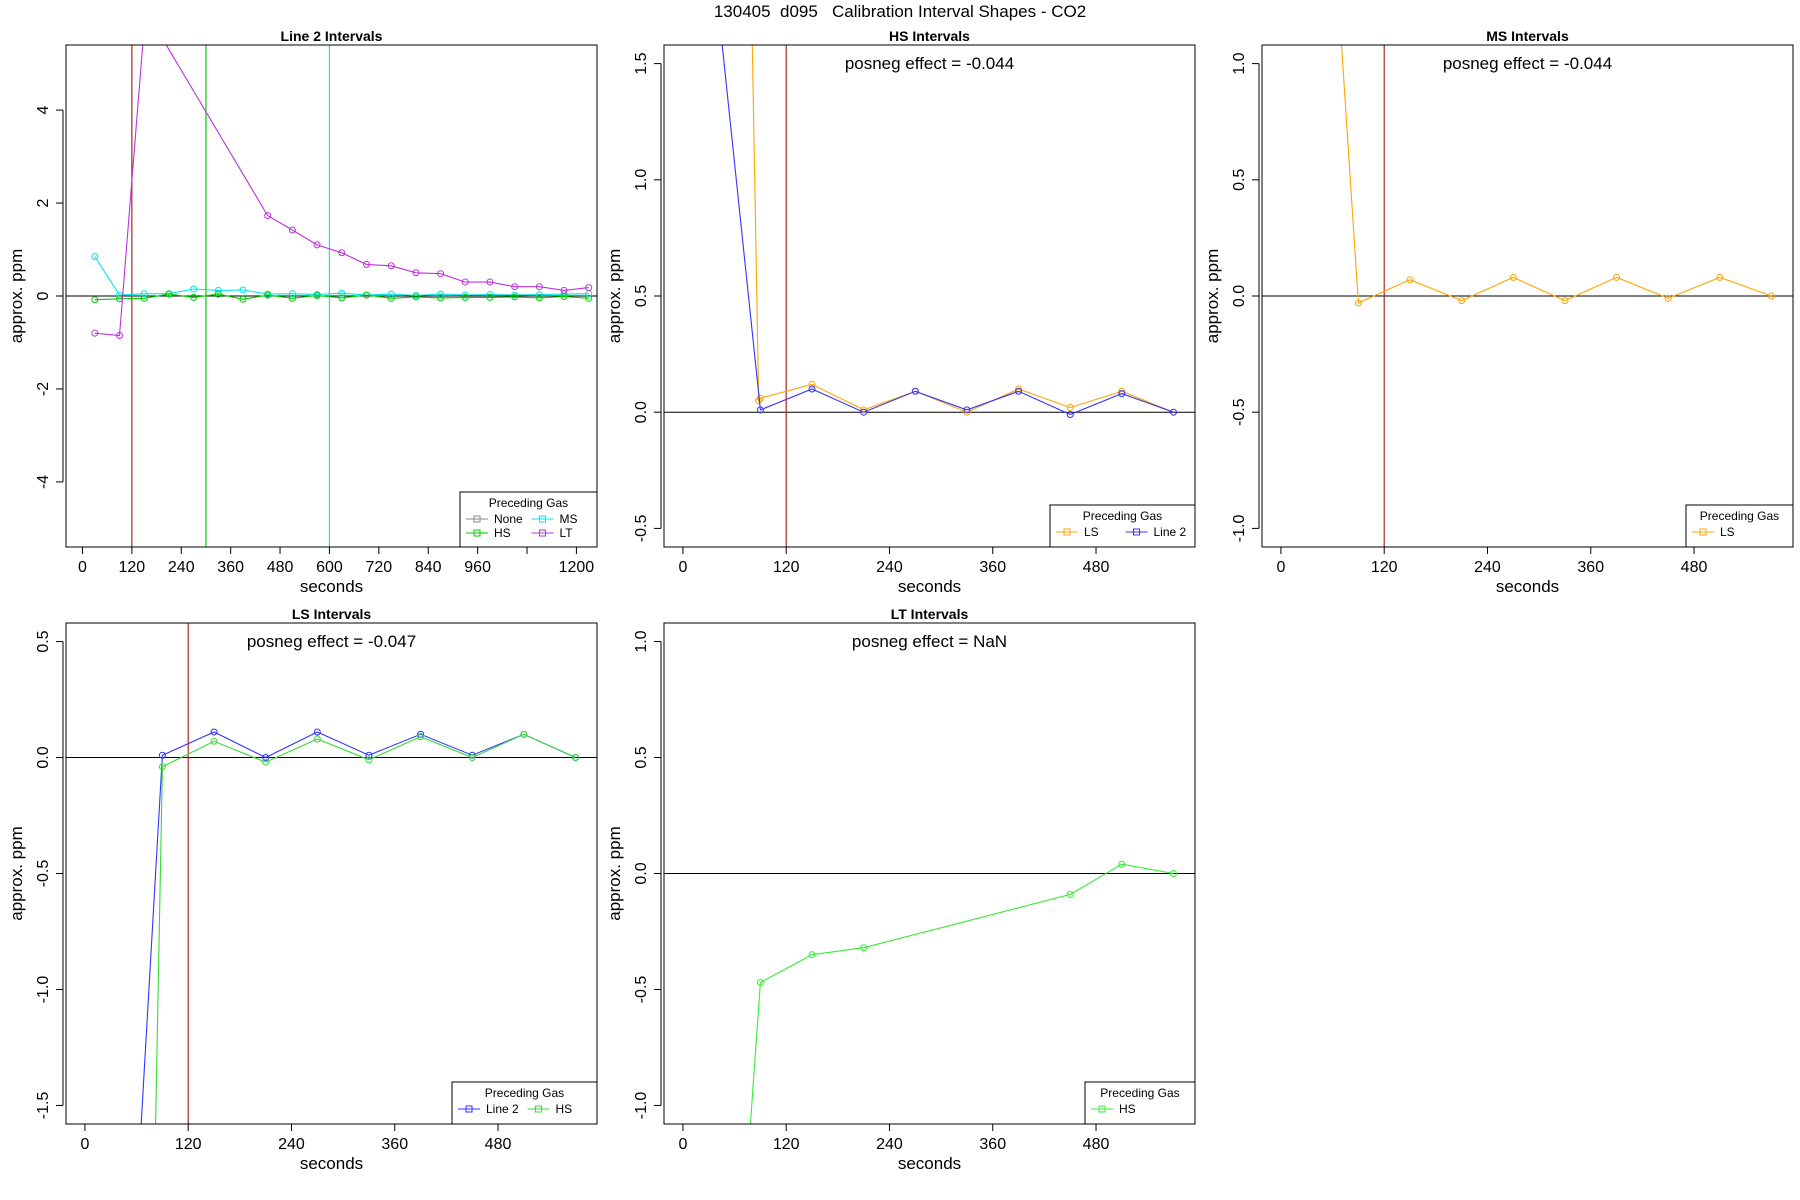 This screenshot has width=1800, height=1200. I want to click on panel-title: MS Intervals, so click(1527, 36).